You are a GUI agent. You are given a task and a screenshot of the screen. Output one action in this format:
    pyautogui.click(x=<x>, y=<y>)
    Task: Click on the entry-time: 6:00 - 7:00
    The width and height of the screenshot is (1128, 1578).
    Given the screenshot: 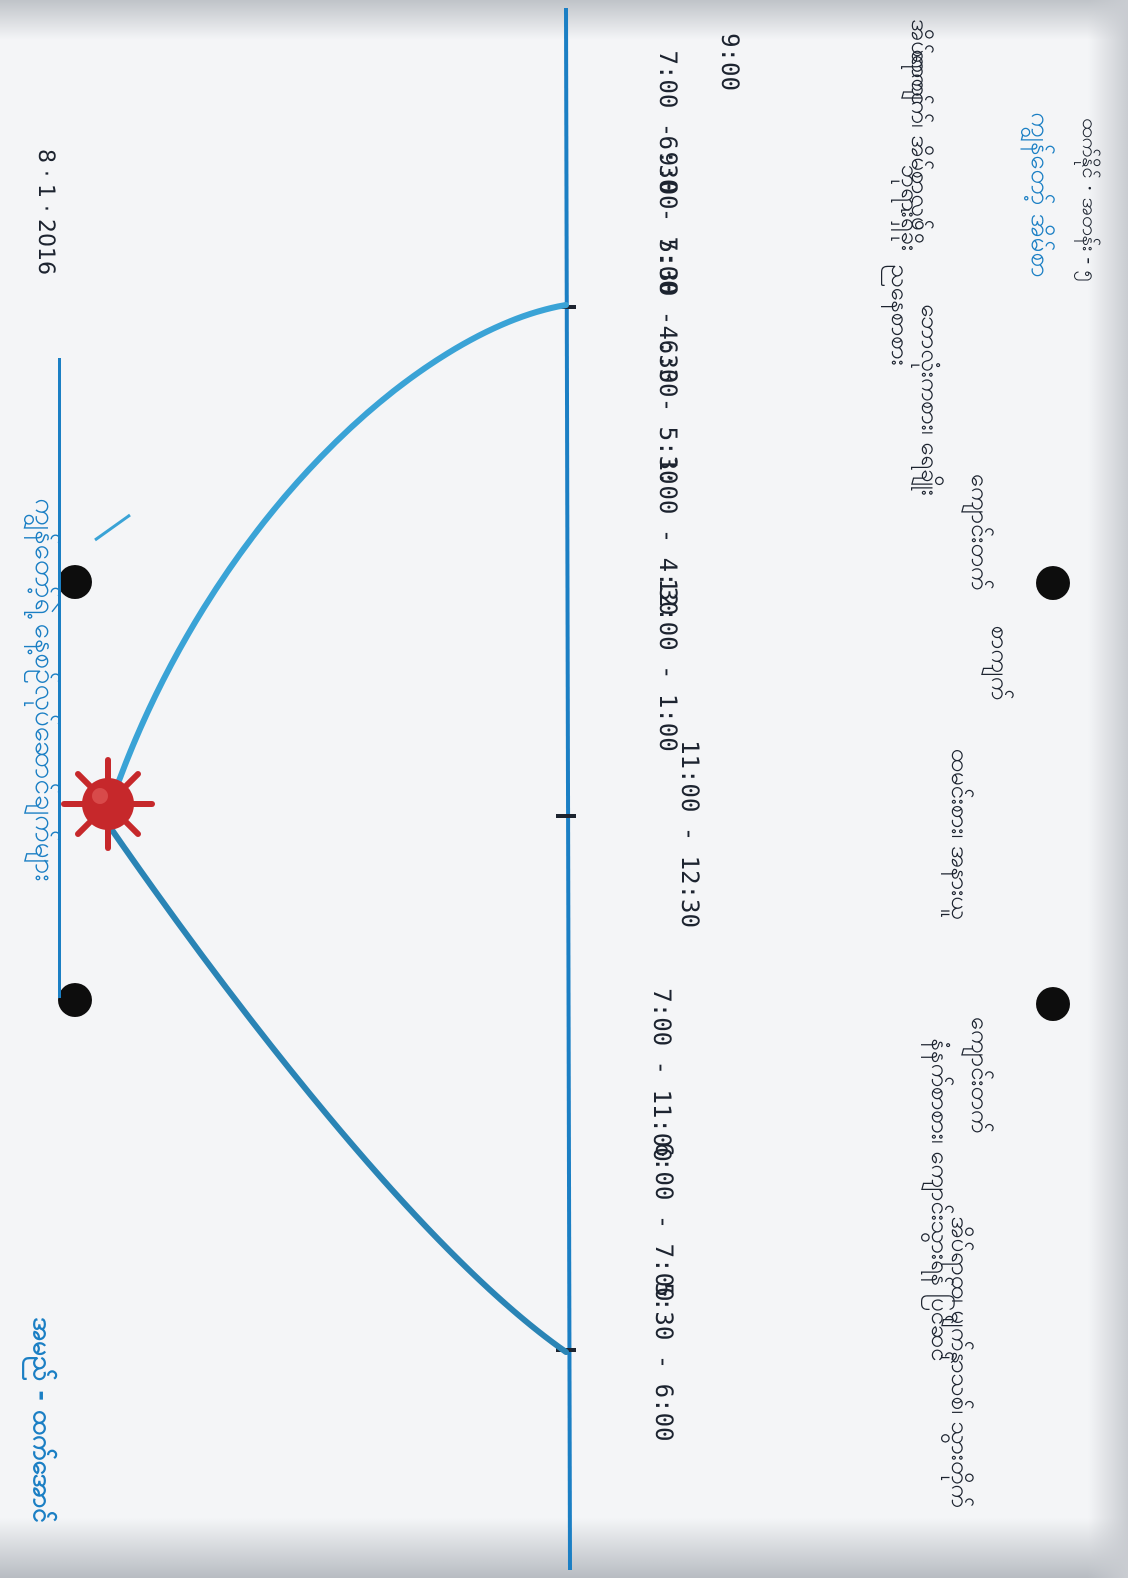 What is the action you would take?
    pyautogui.click(x=664, y=1222)
    